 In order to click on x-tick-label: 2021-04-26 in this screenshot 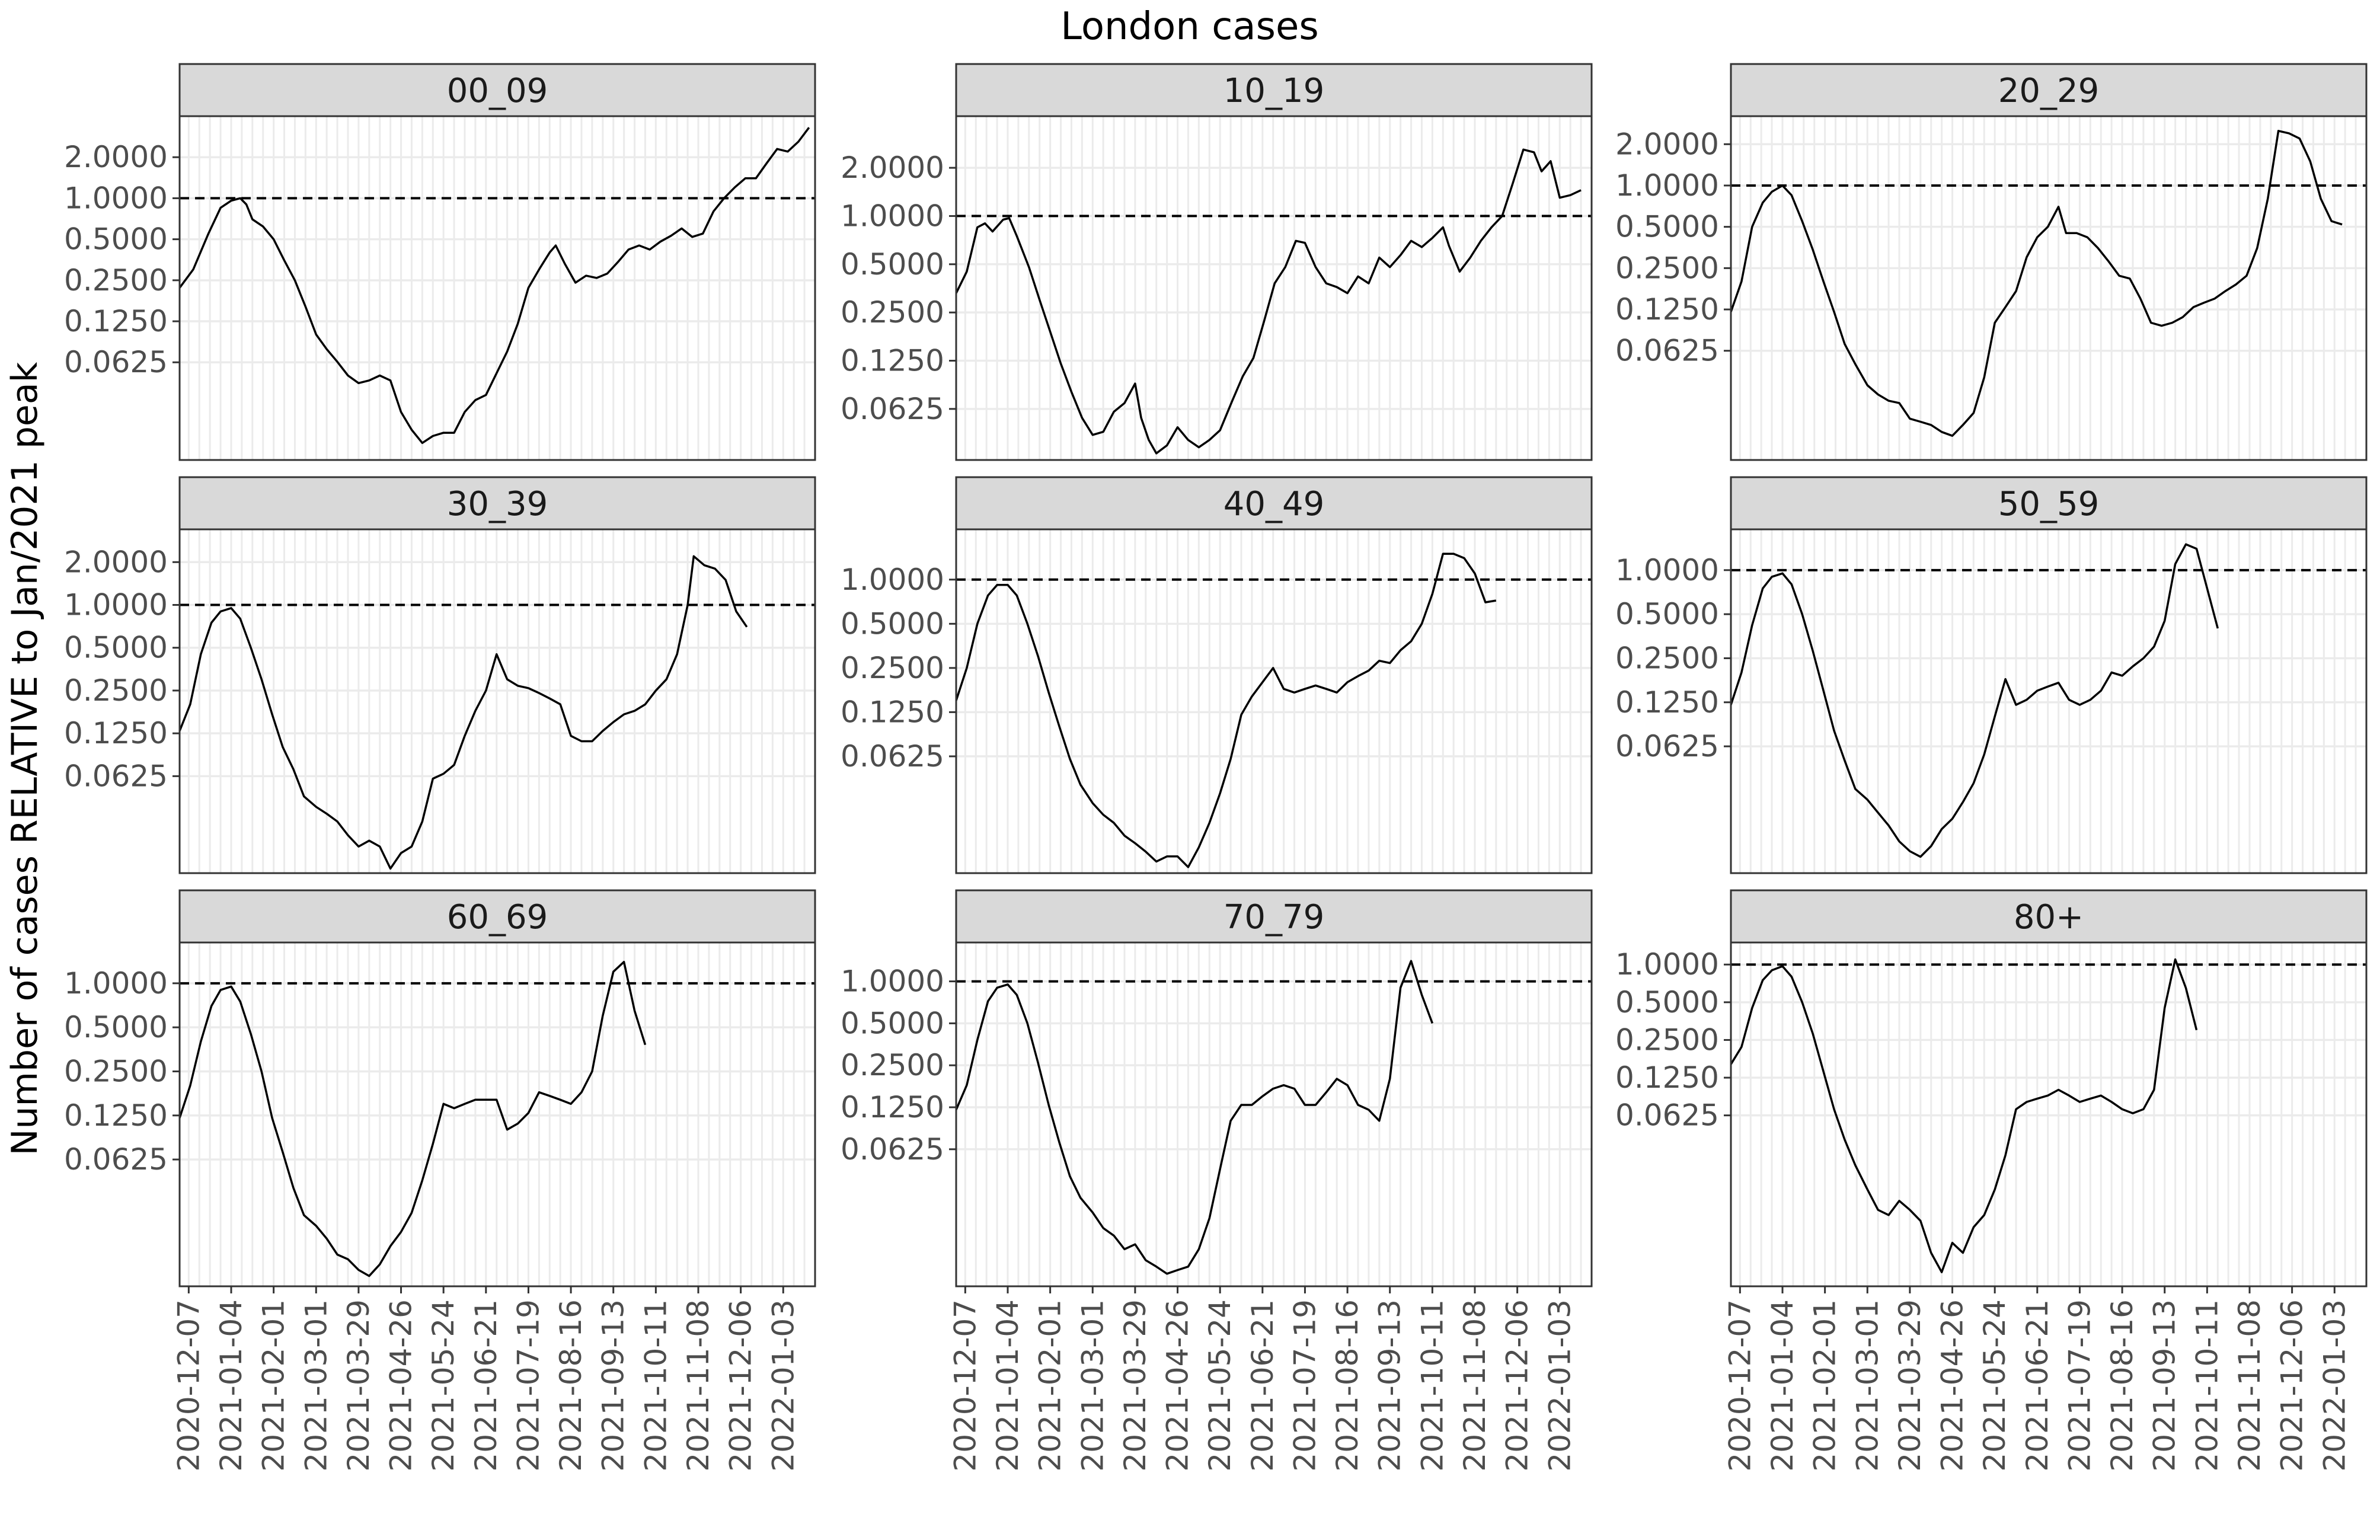, I will do `click(1178, 1386)`.